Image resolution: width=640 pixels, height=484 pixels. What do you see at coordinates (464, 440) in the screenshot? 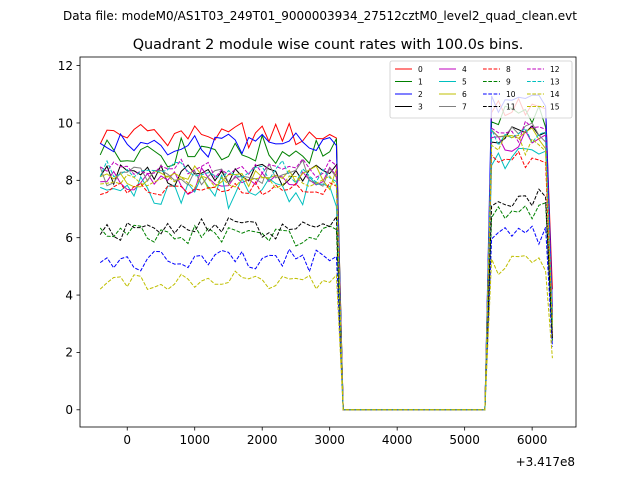
I see `x-tick-label: 5000` at bounding box center [464, 440].